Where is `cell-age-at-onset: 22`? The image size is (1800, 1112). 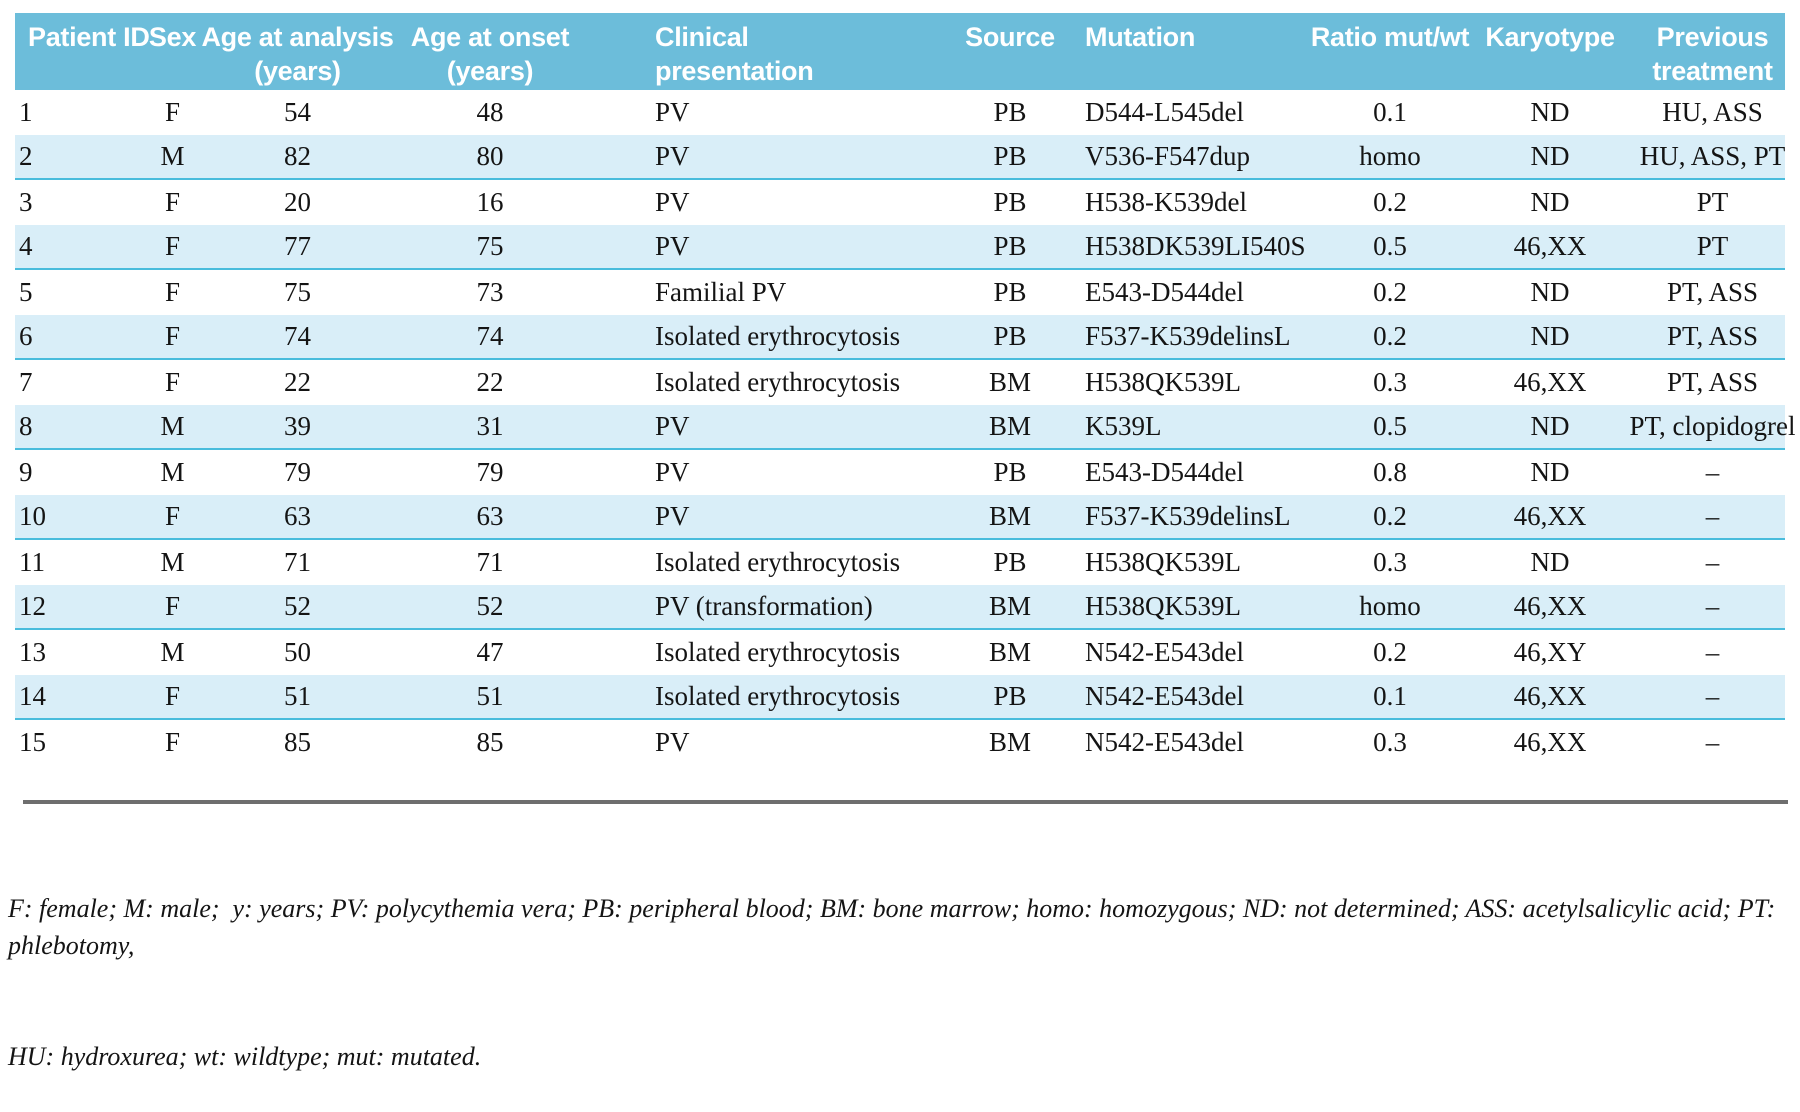 cell-age-at-onset: 22 is located at coordinates (490, 382).